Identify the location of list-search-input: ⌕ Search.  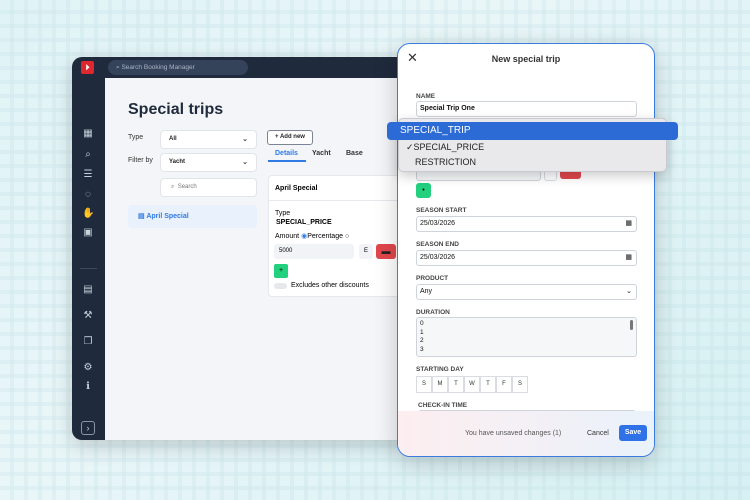
(208, 187).